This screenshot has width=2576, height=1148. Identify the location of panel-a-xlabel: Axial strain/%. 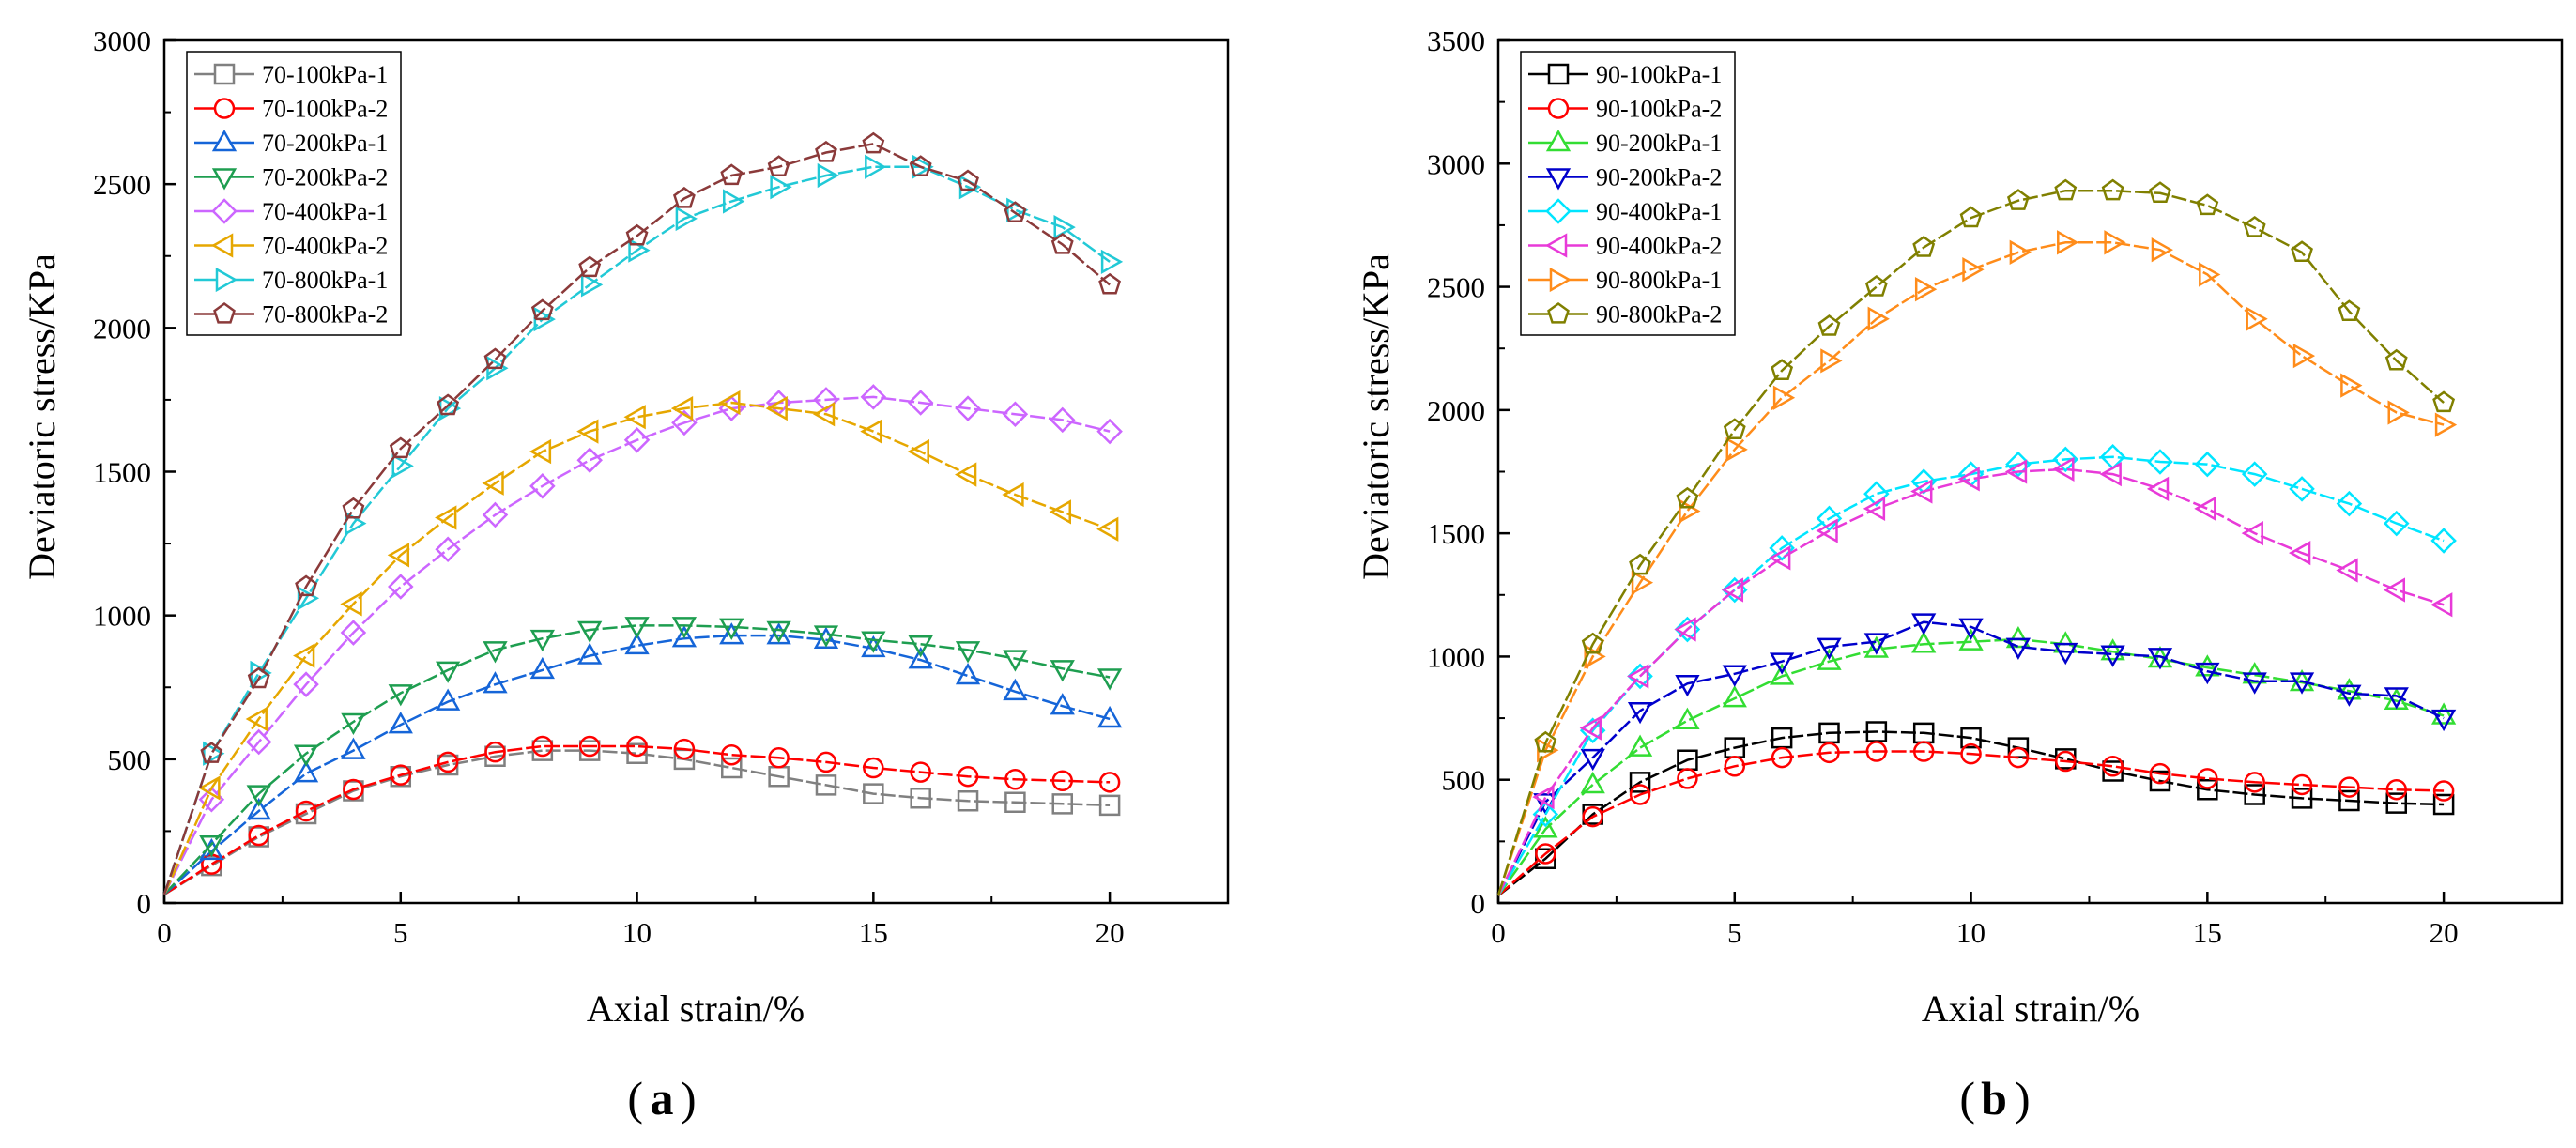
(696, 1008).